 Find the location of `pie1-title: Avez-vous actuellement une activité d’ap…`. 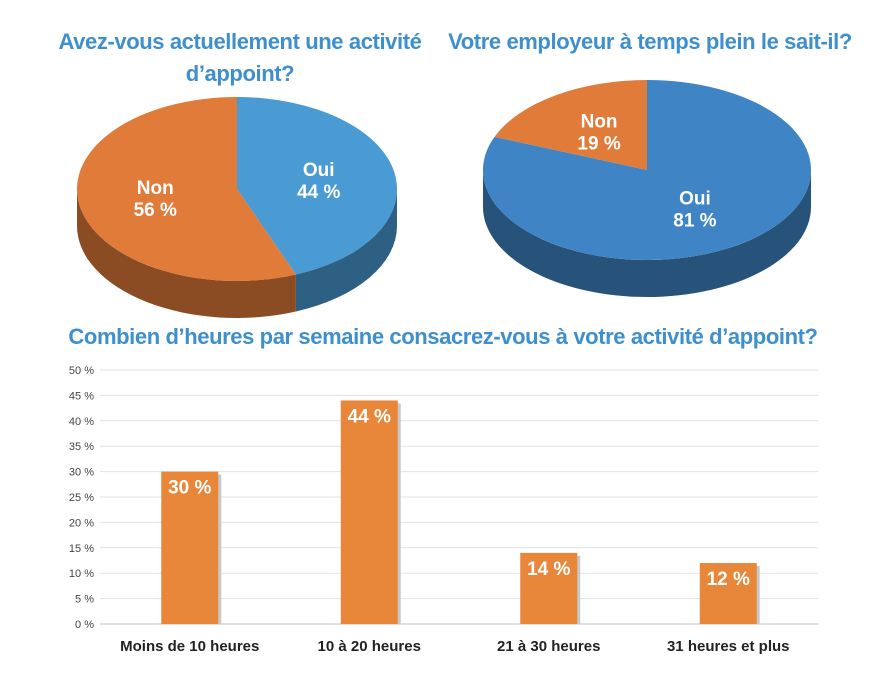

pie1-title: Avez-vous actuellement une activité d’ap… is located at coordinates (240, 57).